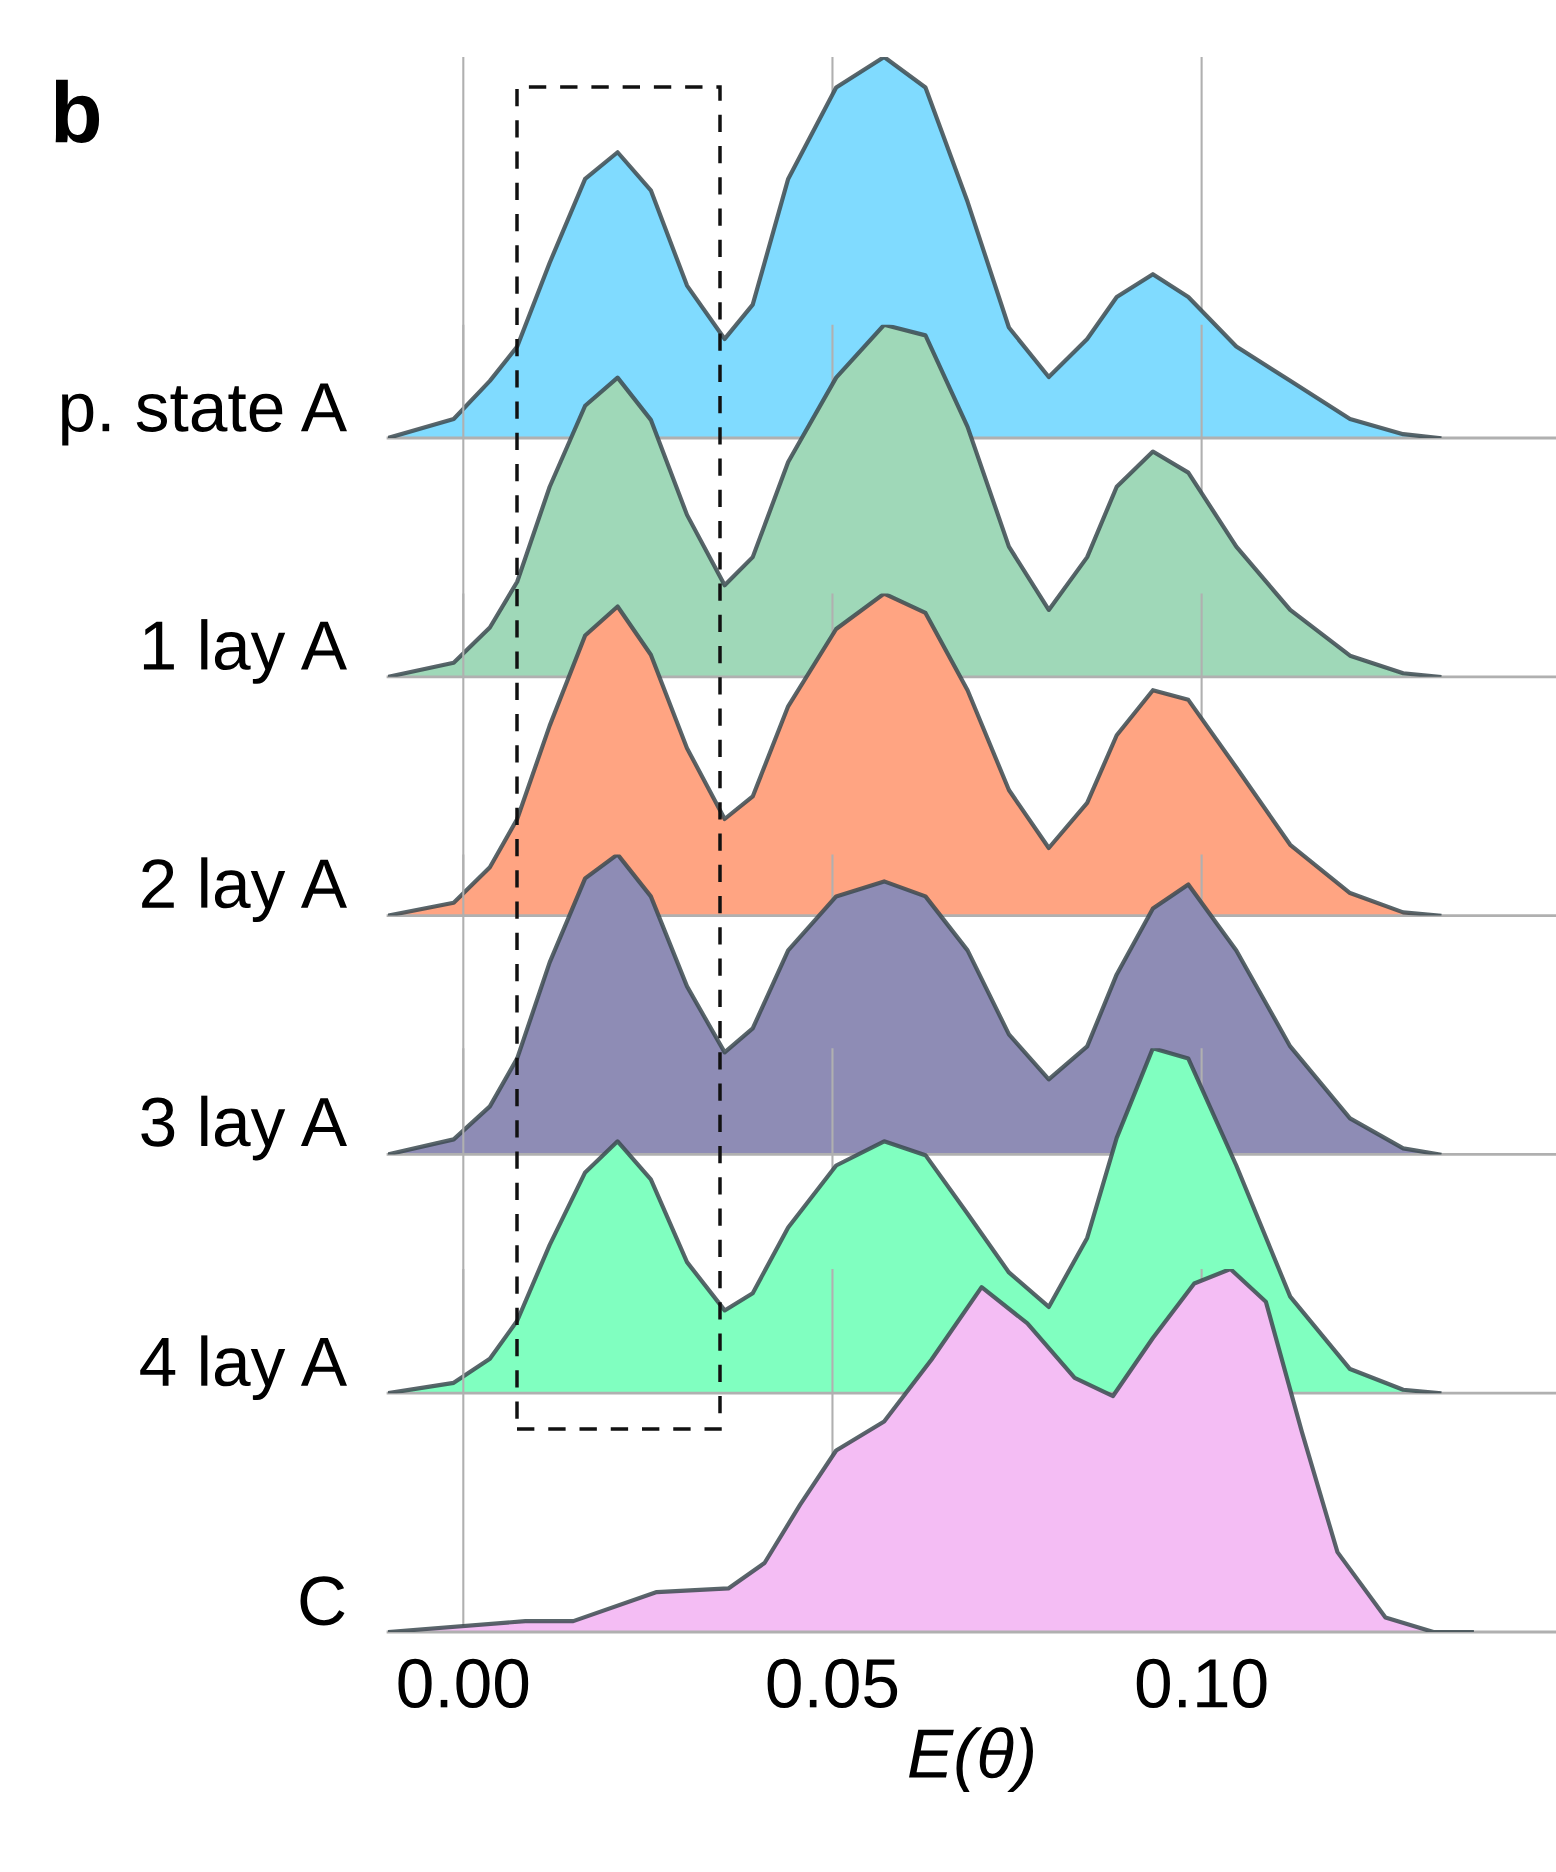 This screenshot has height=1872, width=1556. I want to click on y-axis-title: 4 lay A, so click(243, 1368).